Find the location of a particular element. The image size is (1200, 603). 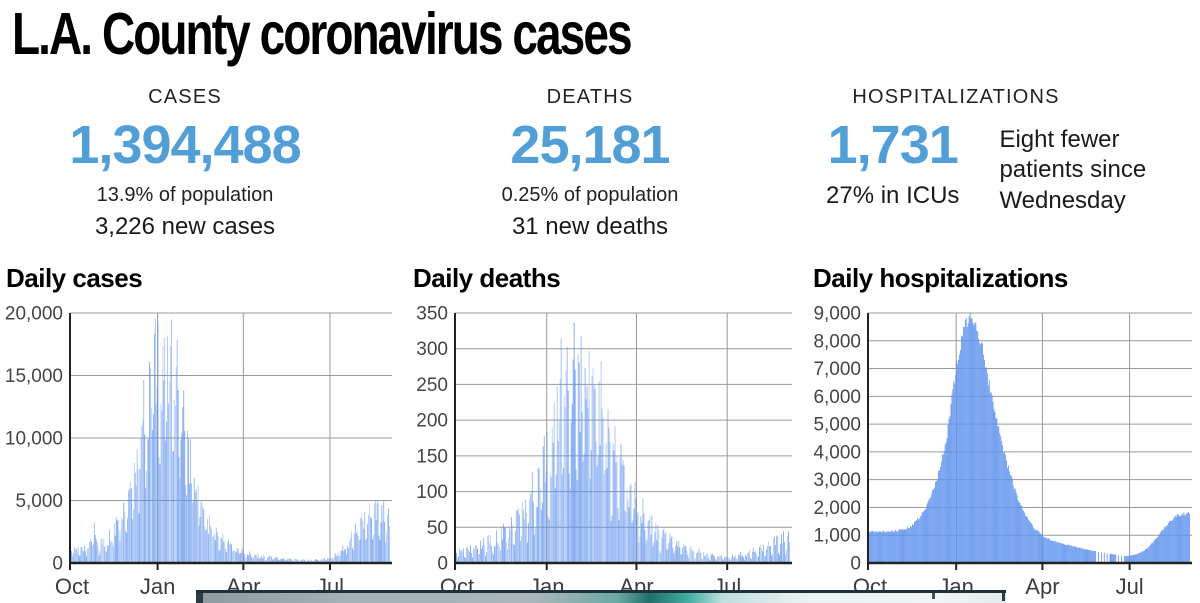

svg-text: 3,000 is located at coordinates (837, 480).